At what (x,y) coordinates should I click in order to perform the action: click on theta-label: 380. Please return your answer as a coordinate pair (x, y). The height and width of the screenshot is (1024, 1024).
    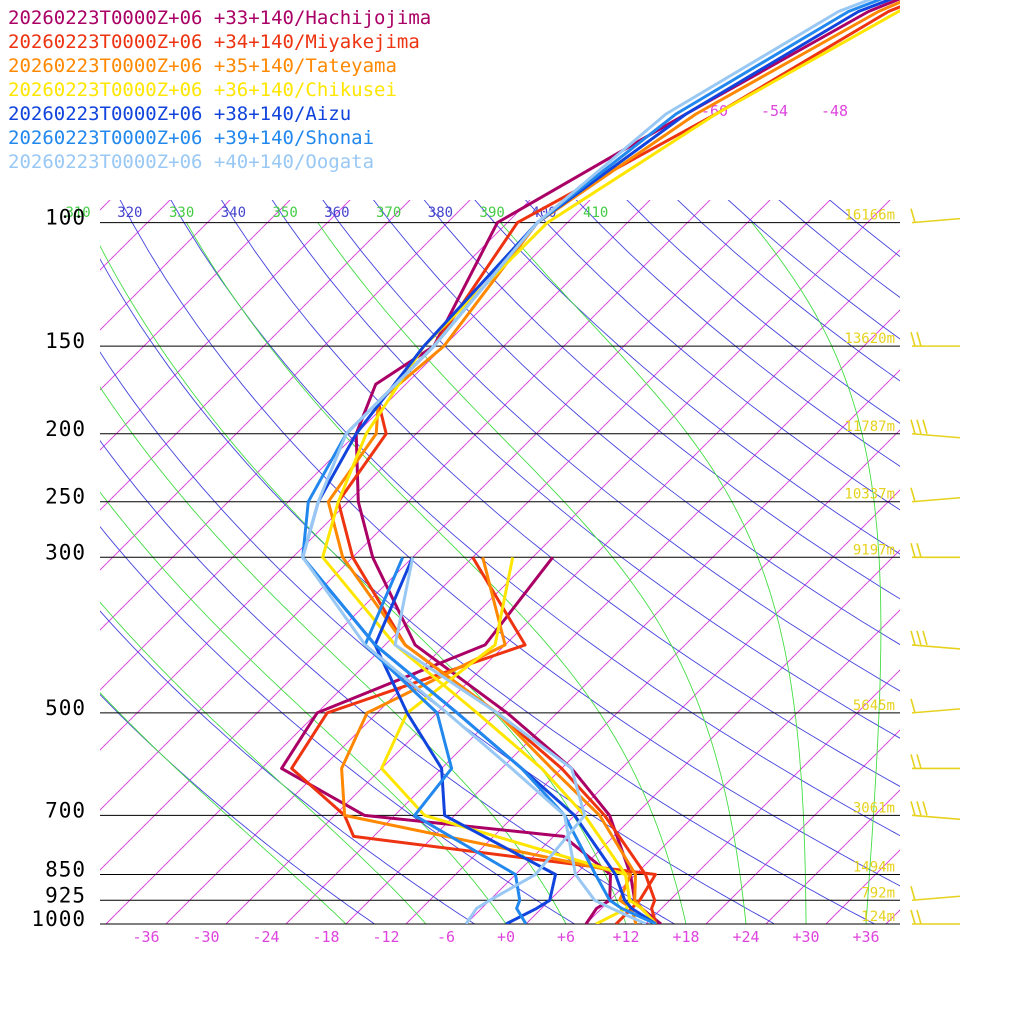
    Looking at the image, I should click on (440, 213).